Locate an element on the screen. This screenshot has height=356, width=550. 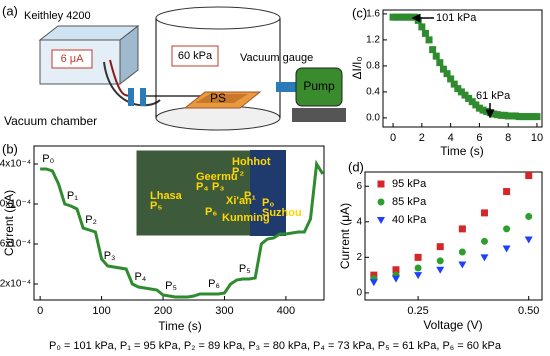
sample is located at coordinates (221, 98).